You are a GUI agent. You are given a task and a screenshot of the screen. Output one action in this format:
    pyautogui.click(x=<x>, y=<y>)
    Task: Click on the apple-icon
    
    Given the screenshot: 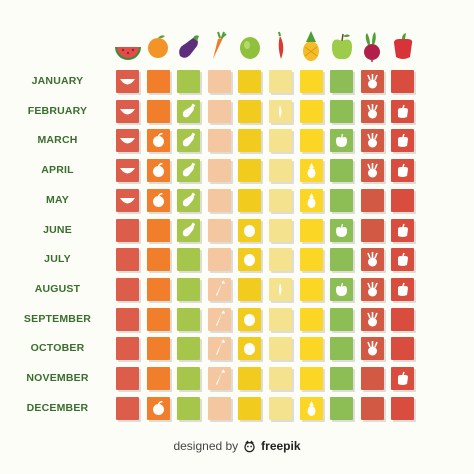 What is the action you would take?
    pyautogui.click(x=342, y=230)
    